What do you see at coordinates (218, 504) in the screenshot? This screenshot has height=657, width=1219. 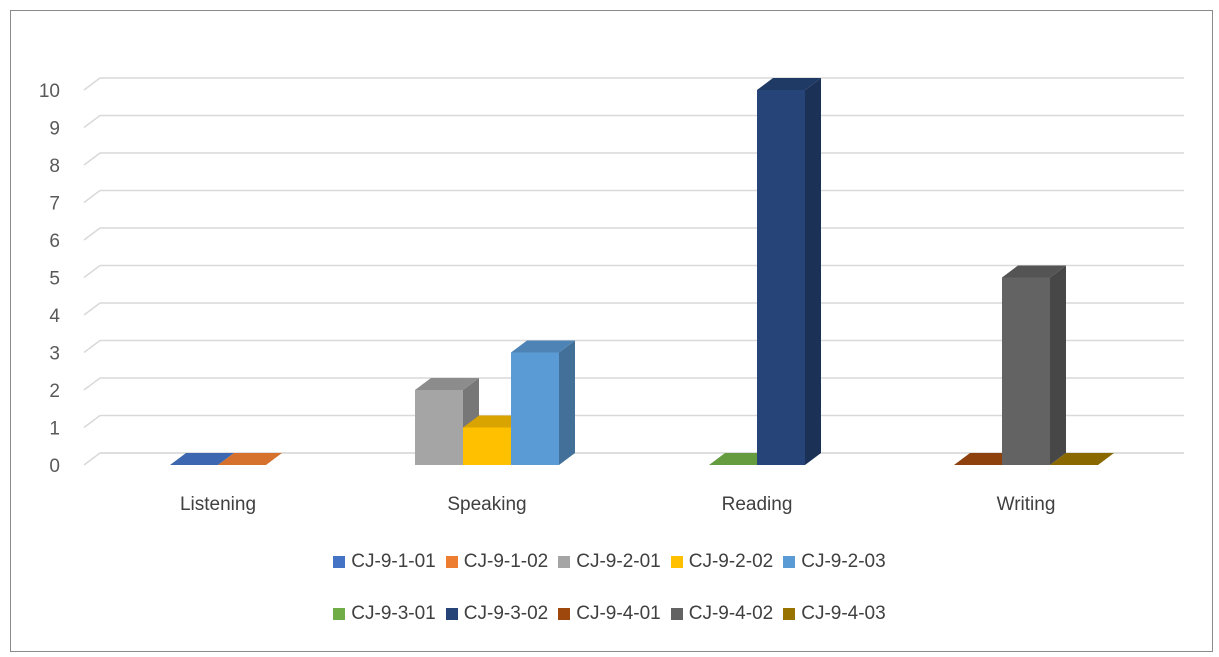 I see `x-tick-label: Listening` at bounding box center [218, 504].